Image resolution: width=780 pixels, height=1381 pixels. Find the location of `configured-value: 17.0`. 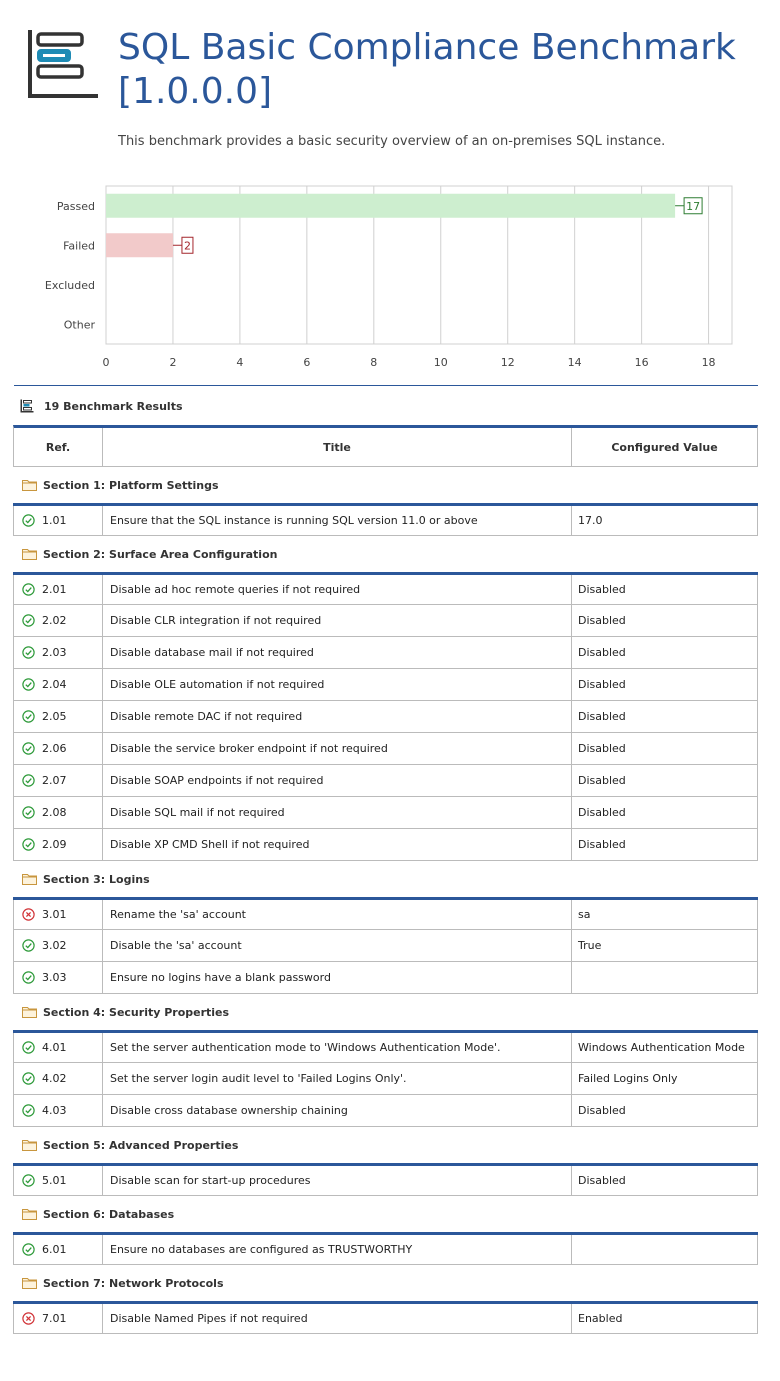

configured-value: 17.0 is located at coordinates (590, 520).